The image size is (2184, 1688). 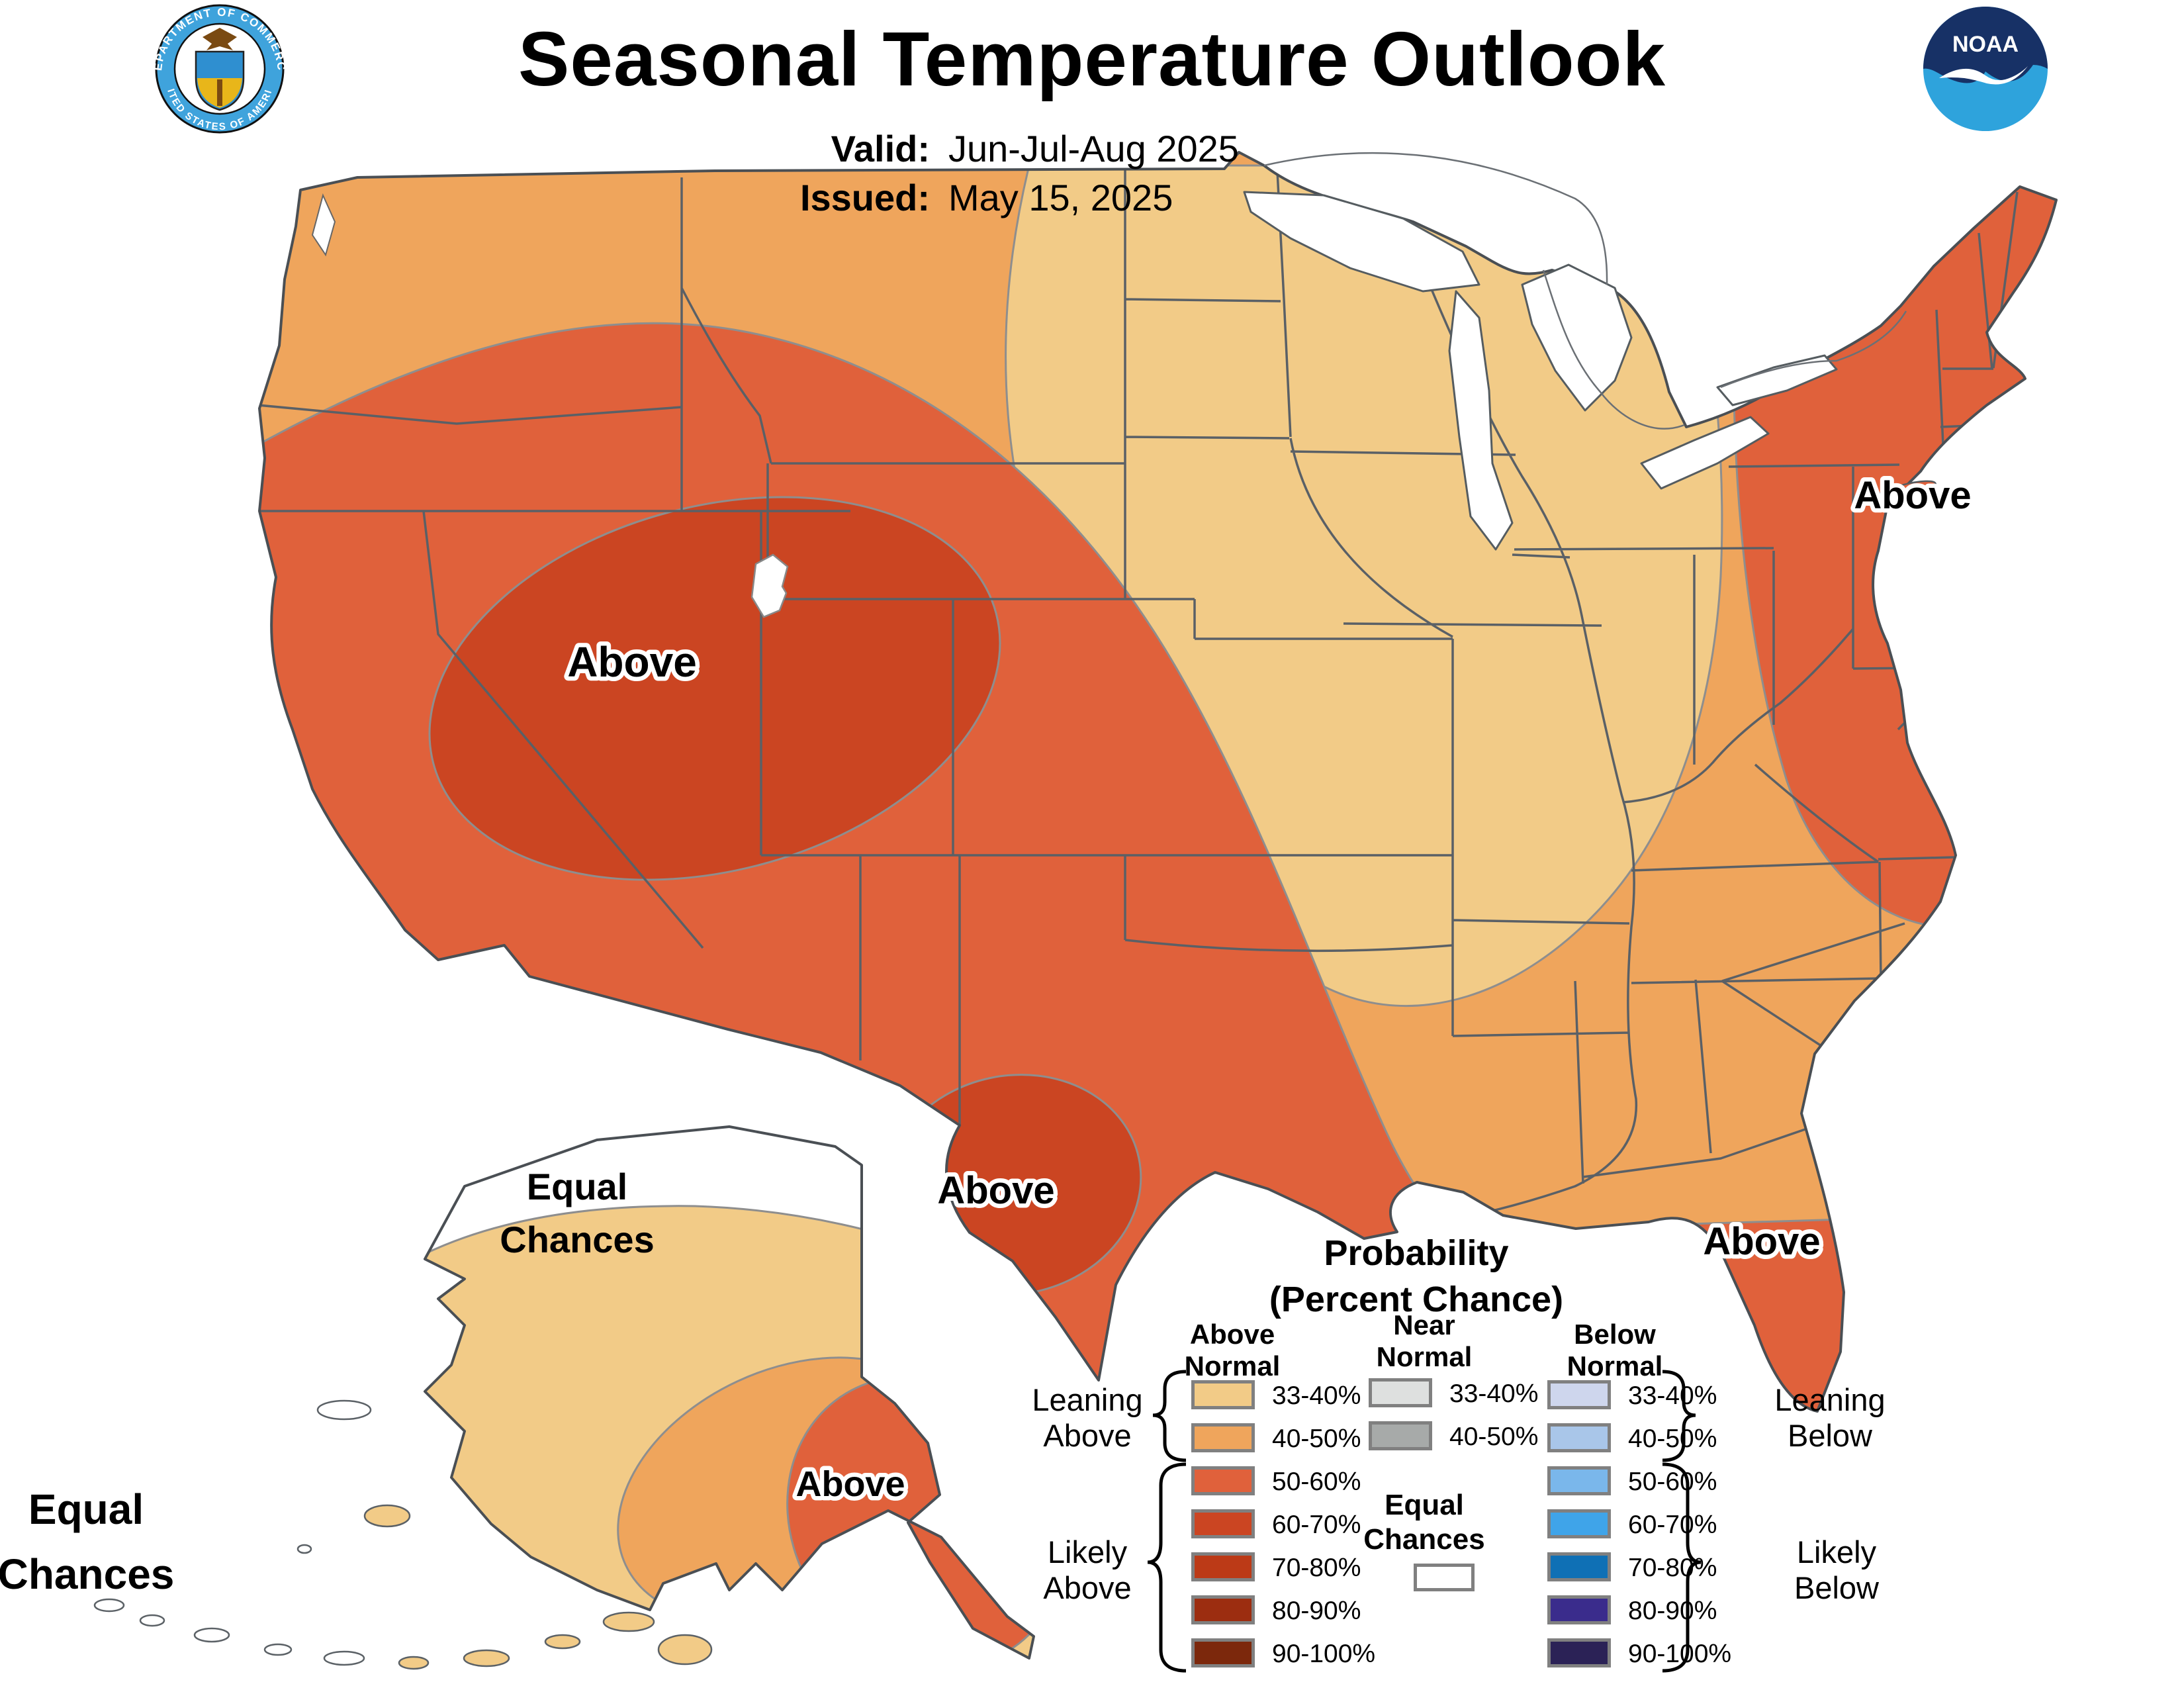 I want to click on brace-likely-below-icon, so click(x=1682, y=1567).